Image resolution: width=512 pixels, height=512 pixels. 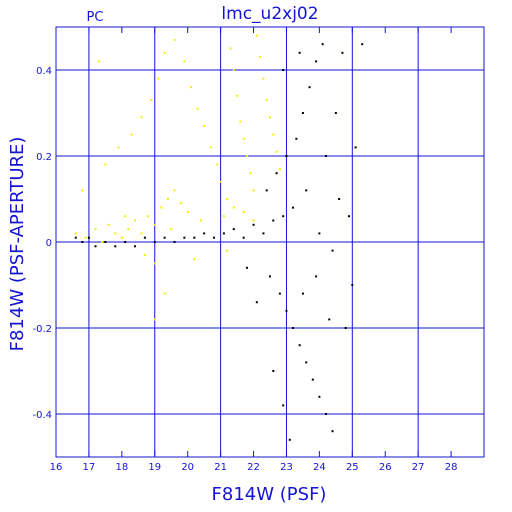 What do you see at coordinates (352, 467) in the screenshot?
I see `x-tick-label: 25` at bounding box center [352, 467].